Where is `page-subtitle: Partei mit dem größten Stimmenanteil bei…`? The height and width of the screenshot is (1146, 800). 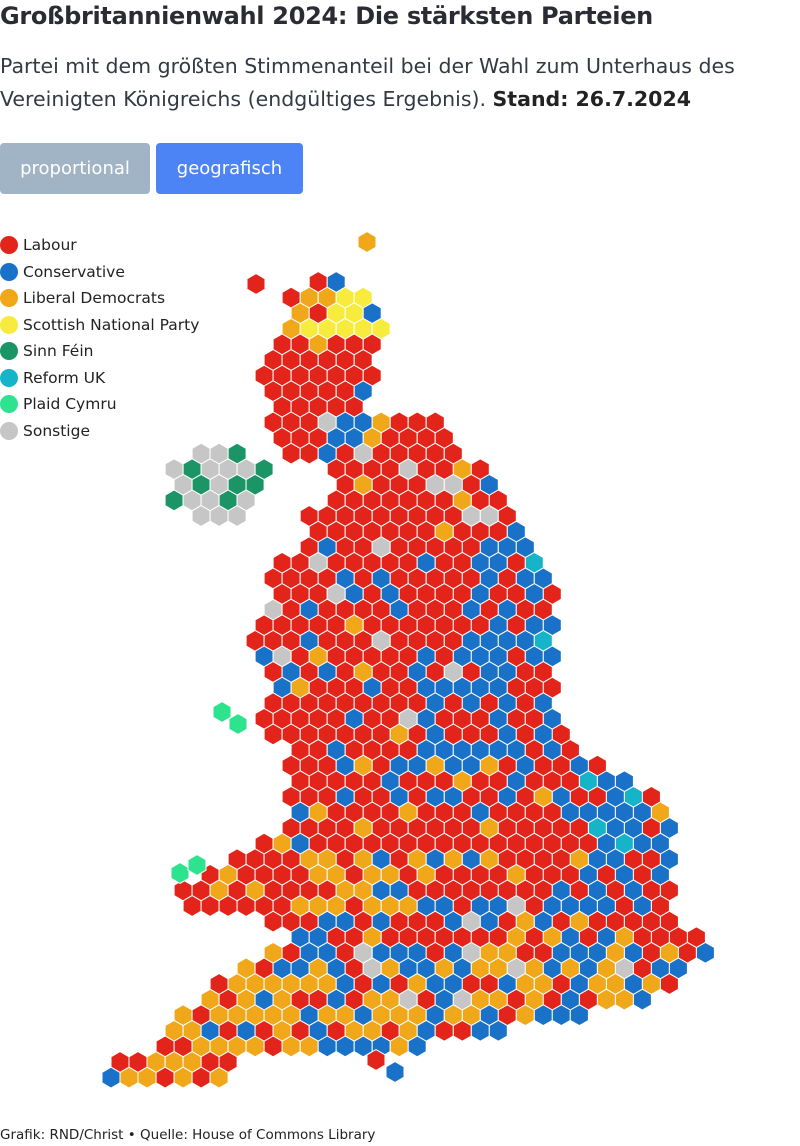
page-subtitle: Partei mit dem größten Stimmenanteil bei… is located at coordinates (395, 83).